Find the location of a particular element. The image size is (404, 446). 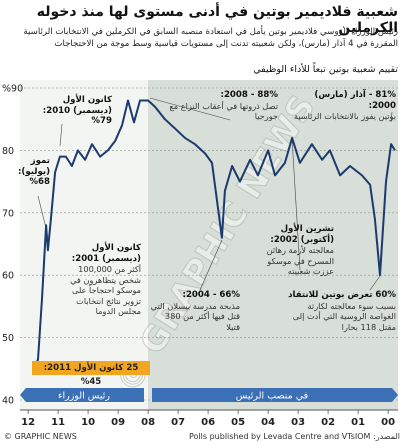

x-tick-label: 03 is located at coordinates (298, 422).